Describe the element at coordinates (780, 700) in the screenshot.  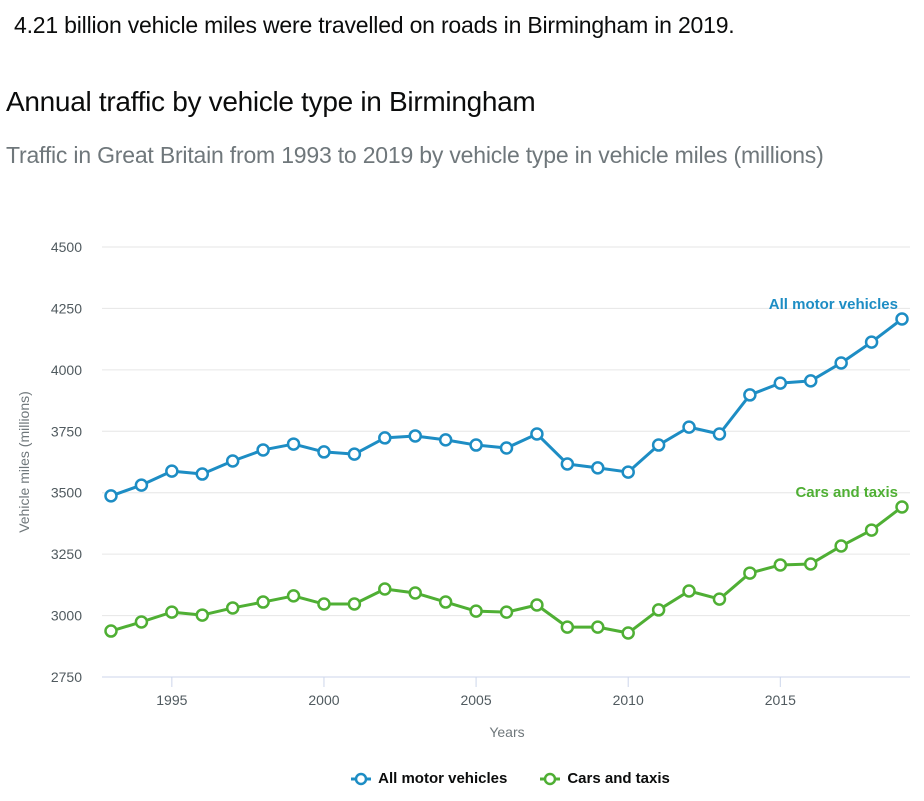
I see `x-tick-label: 2015` at that location.